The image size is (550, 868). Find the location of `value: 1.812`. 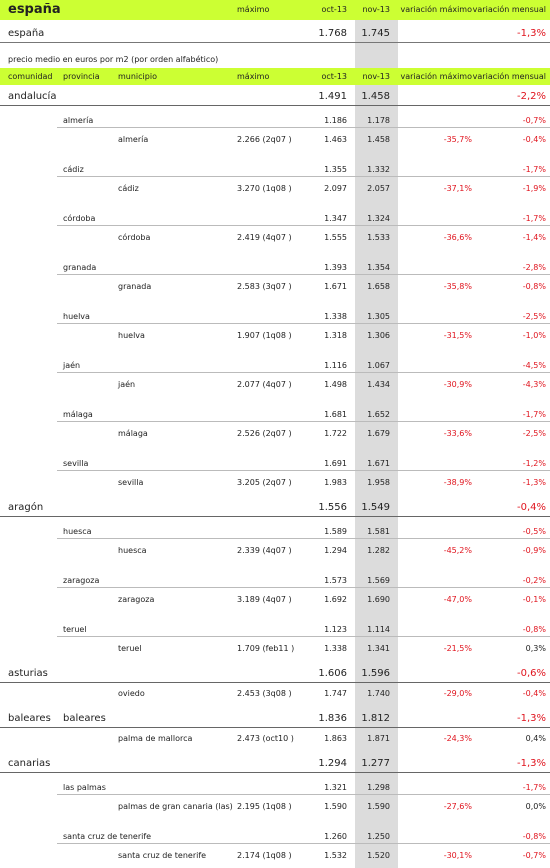

value: 1.812 is located at coordinates (375, 718).